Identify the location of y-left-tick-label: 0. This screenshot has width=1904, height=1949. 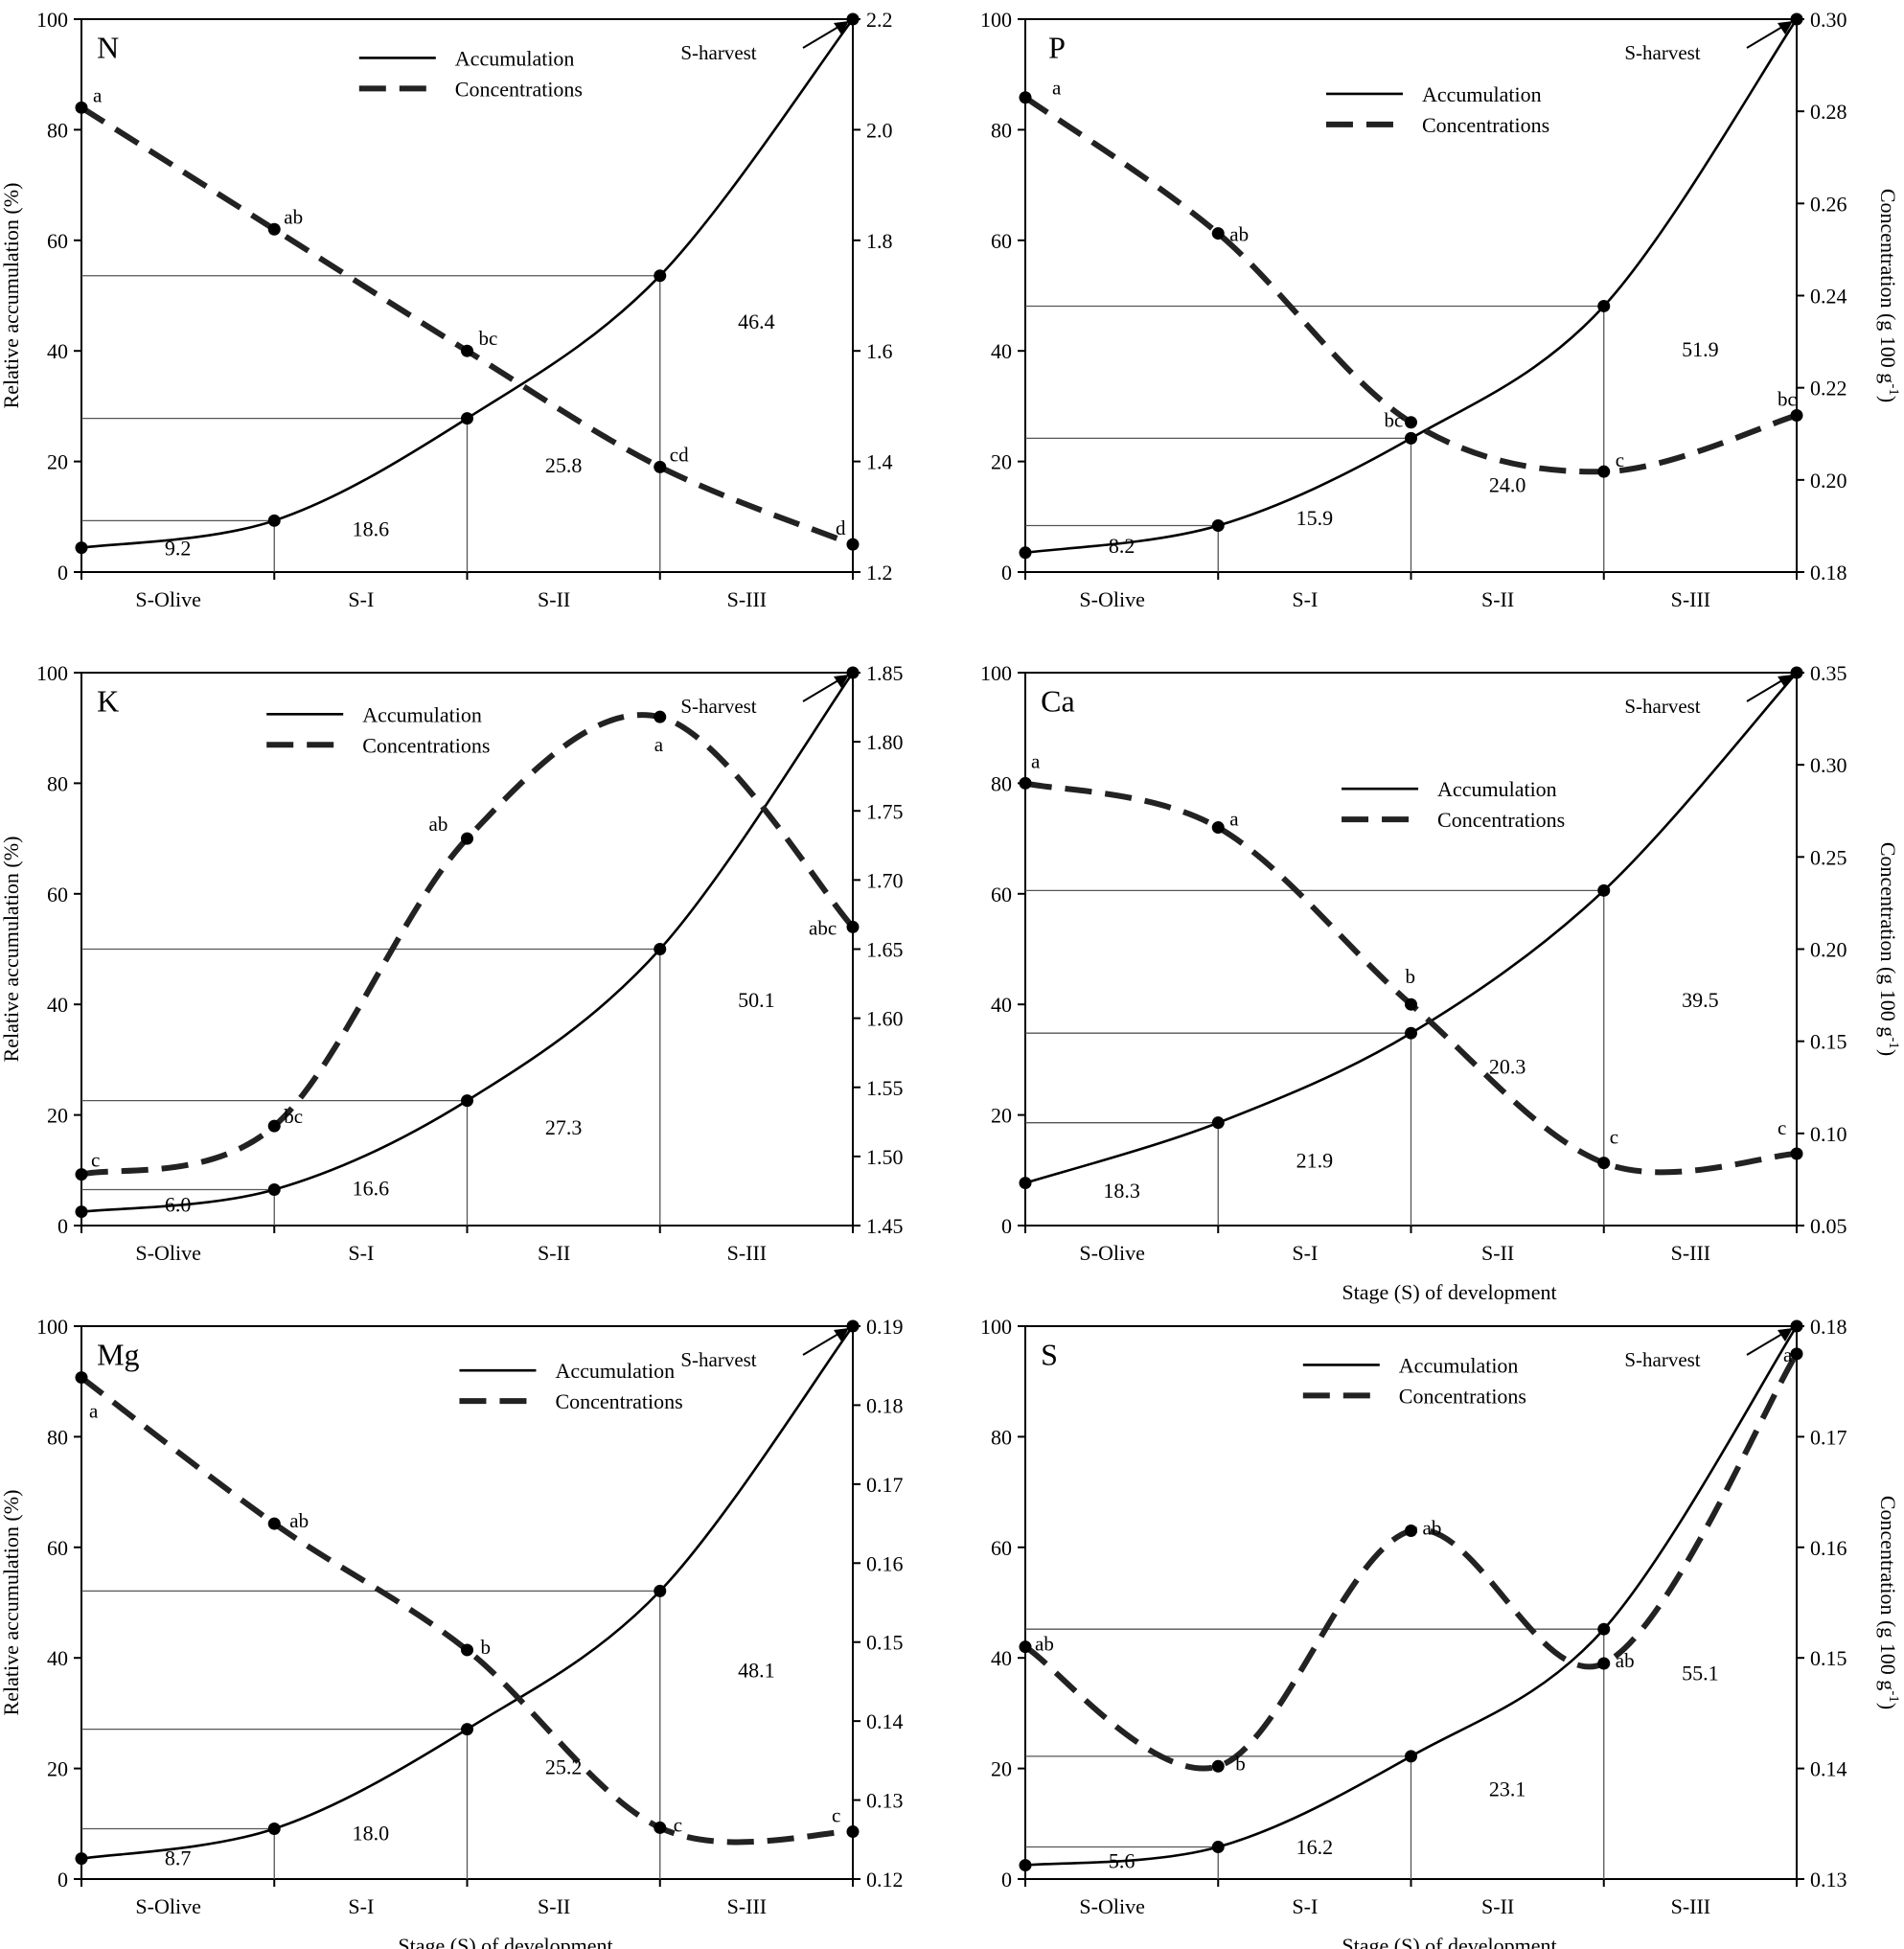
(1007, 573).